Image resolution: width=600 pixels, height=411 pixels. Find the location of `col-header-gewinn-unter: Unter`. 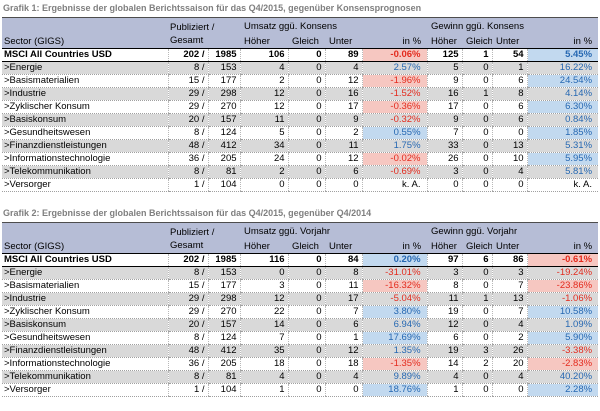

col-header-gewinn-unter: Unter is located at coordinates (510, 246).